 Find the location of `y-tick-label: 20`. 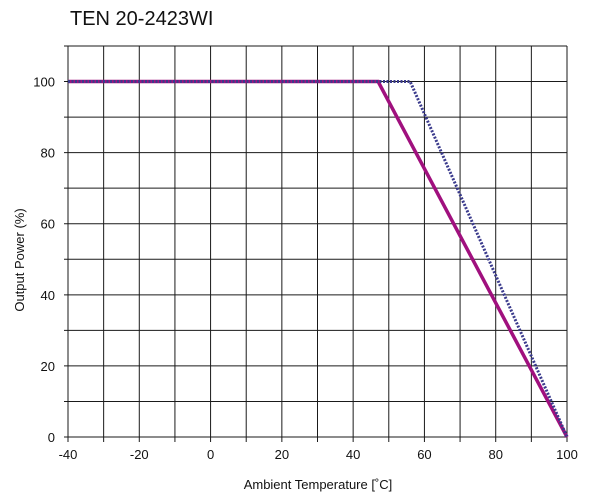

y-tick-label: 20 is located at coordinates (48, 366).